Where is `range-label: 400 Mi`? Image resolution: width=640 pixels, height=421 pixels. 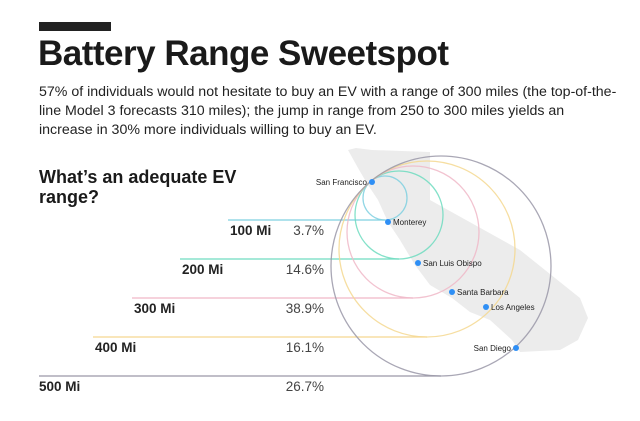
range-label: 400 Mi is located at coordinates (115, 347).